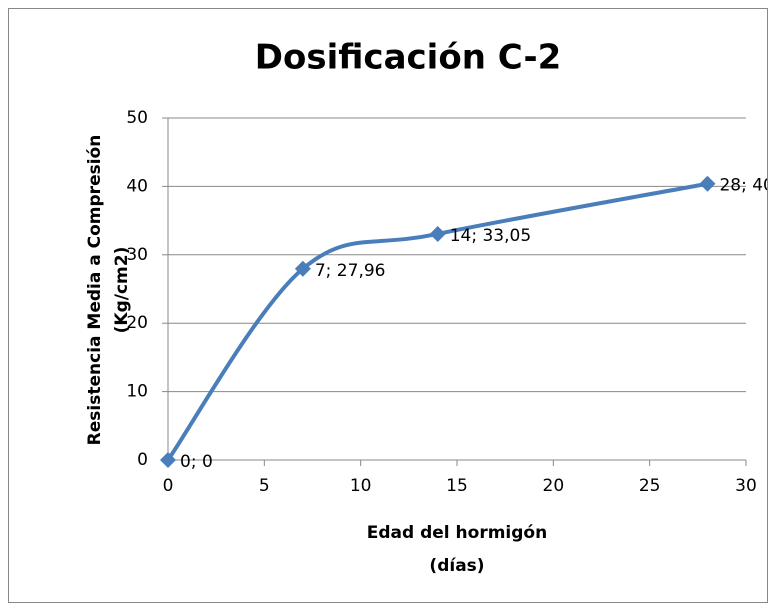  What do you see at coordinates (137, 186) in the screenshot?
I see `y-tick-label: 40` at bounding box center [137, 186].